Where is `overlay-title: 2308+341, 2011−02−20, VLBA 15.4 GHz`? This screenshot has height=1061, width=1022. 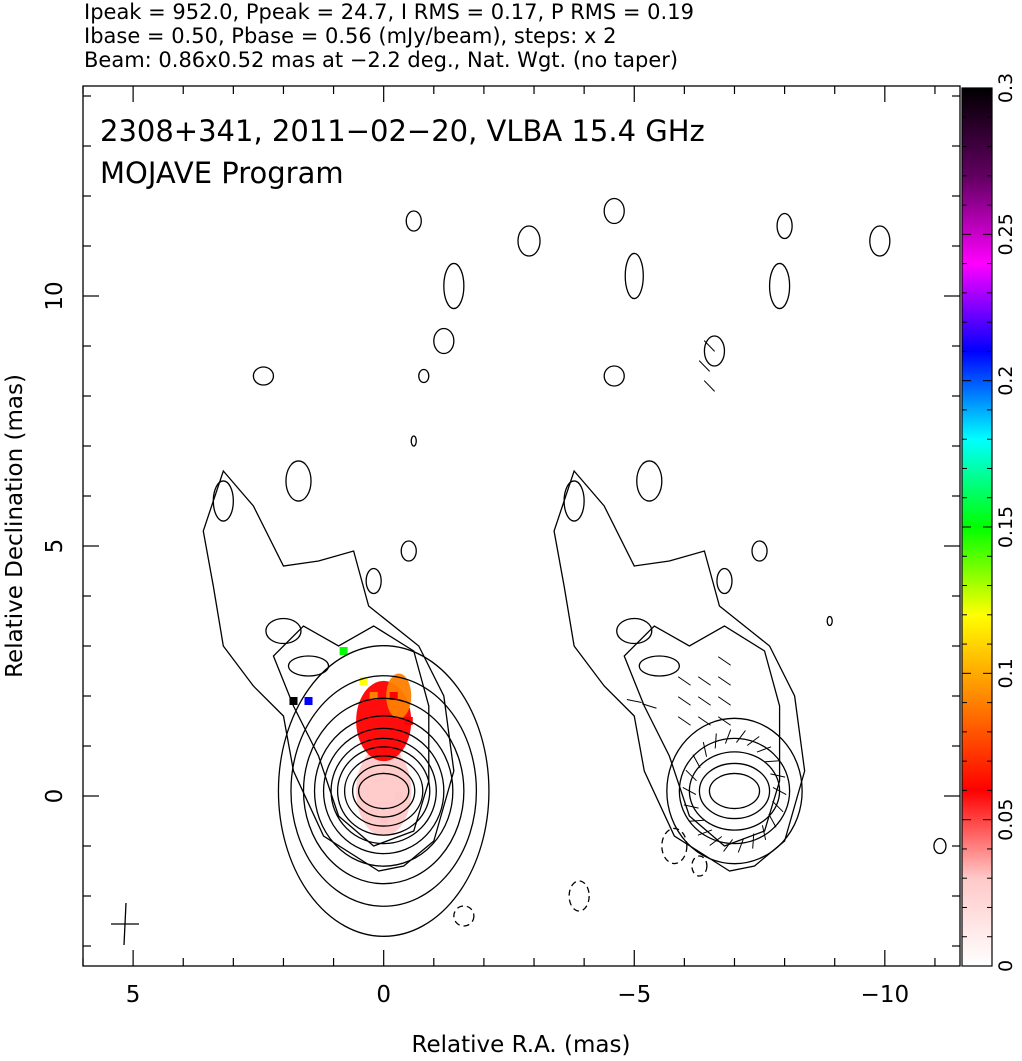
overlay-title: 2308+341, 2011−02−20, VLBA 15.4 GHz is located at coordinates (402, 131).